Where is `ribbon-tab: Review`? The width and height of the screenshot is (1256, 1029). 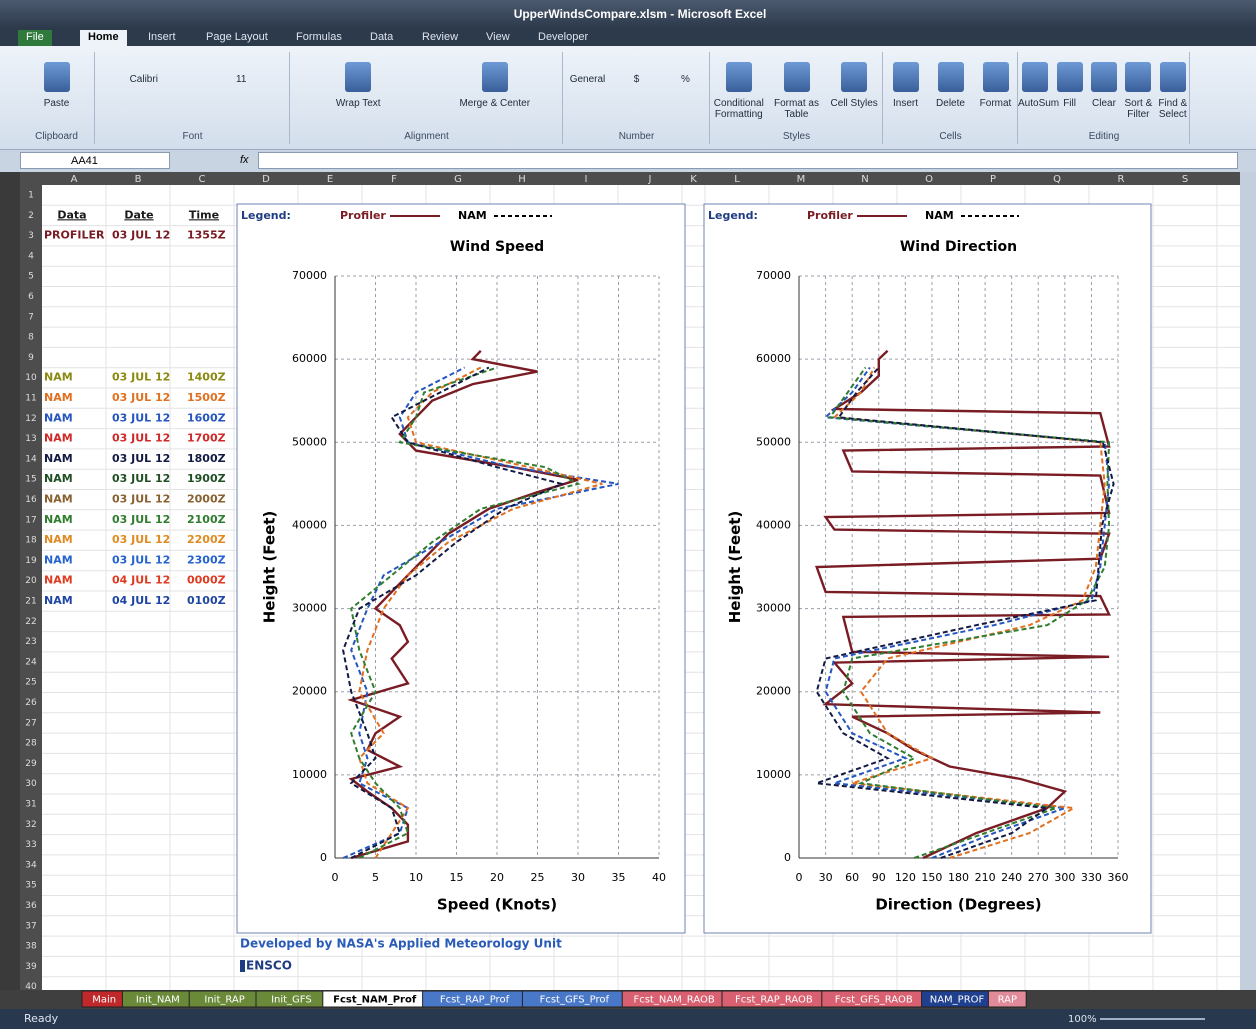
ribbon-tab: Review is located at coordinates (440, 37).